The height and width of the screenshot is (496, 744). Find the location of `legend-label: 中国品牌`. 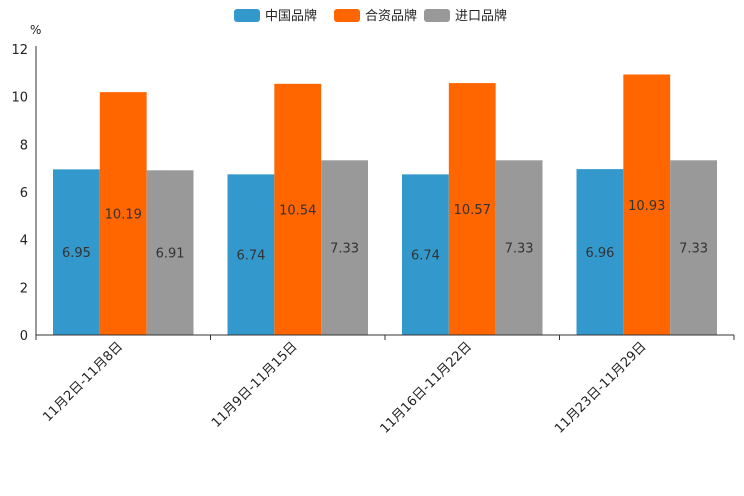

legend-label: 中国品牌 is located at coordinates (291, 16).